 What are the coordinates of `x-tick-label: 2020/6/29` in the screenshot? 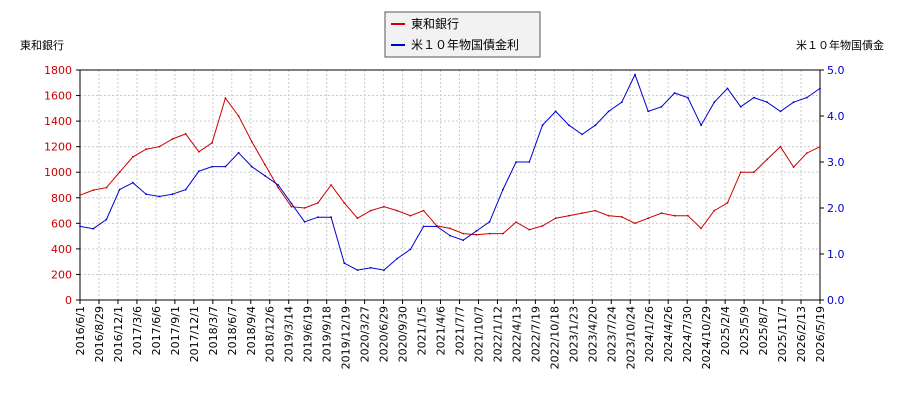 It's located at (384, 334).